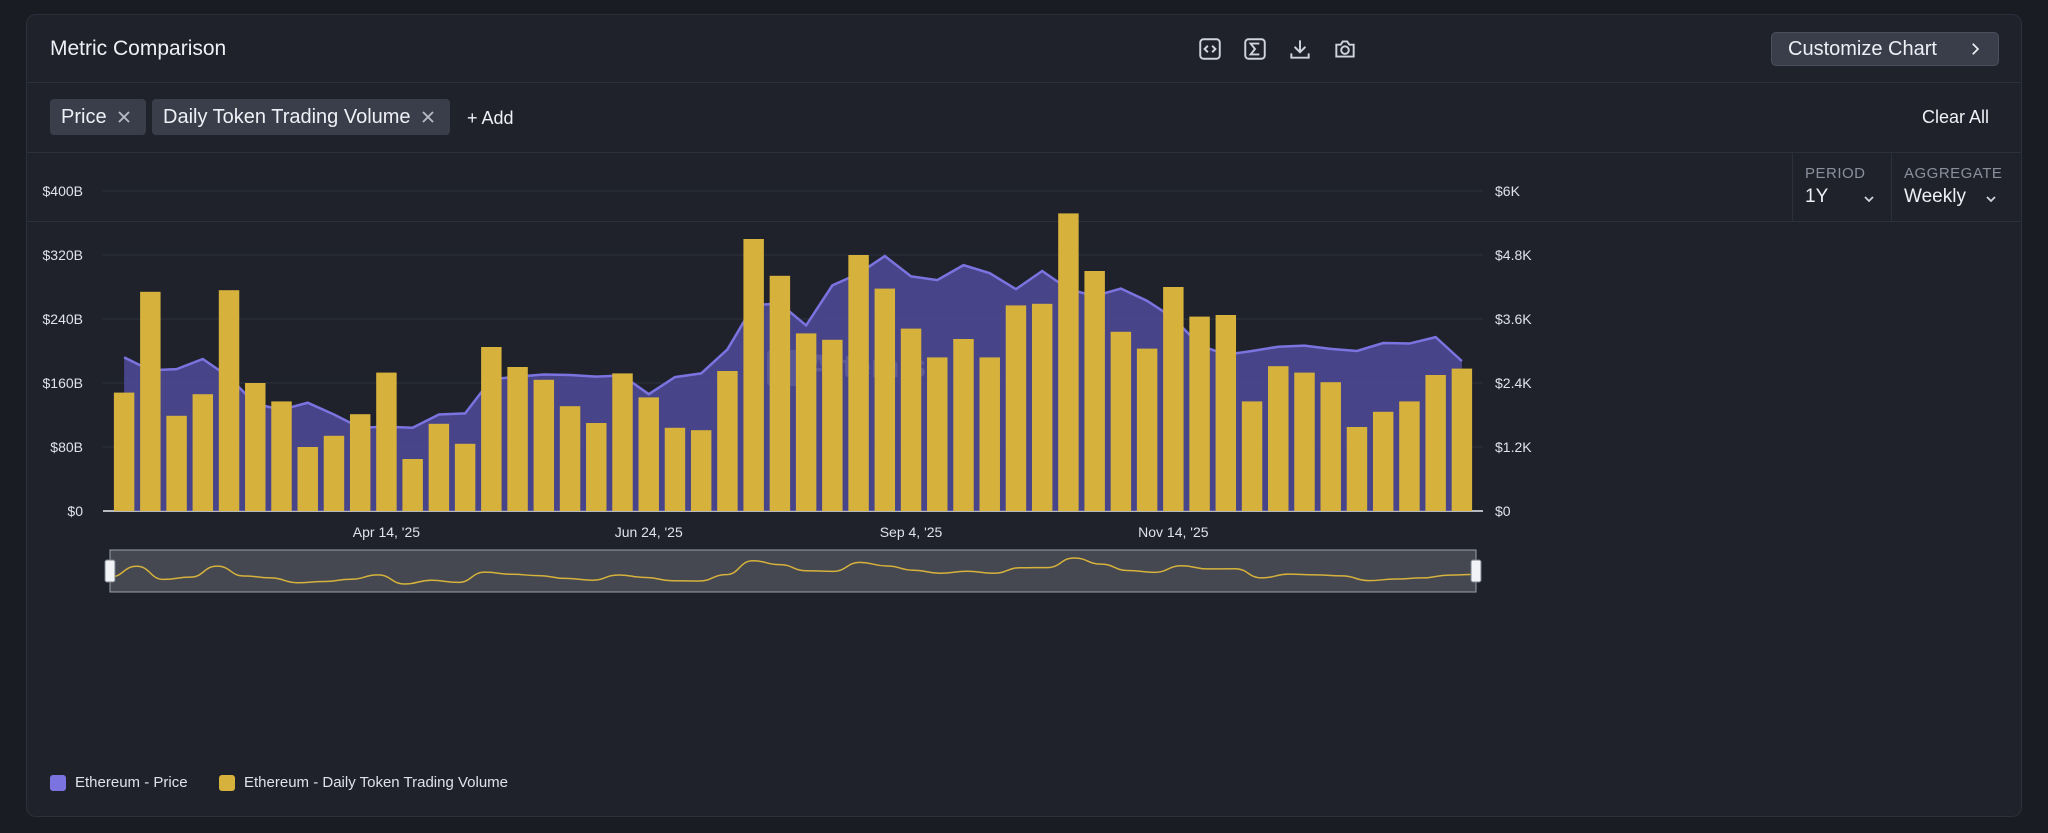 The image size is (2048, 833). What do you see at coordinates (1173, 532) in the screenshot?
I see `x-tick-label: Nov 14, '25` at bounding box center [1173, 532].